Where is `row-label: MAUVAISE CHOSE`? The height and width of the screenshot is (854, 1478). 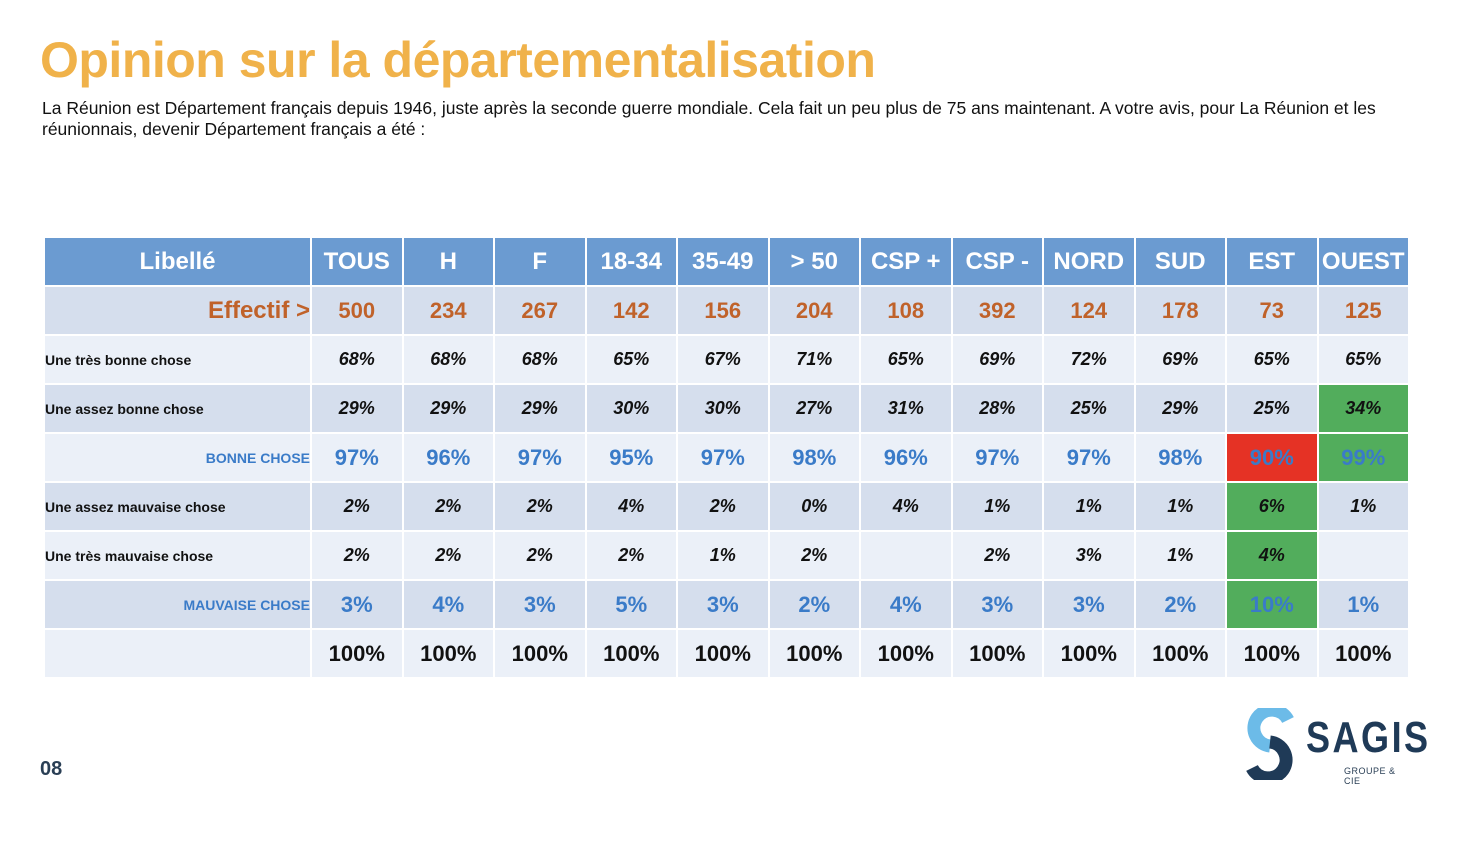
row-label: MAUVAISE CHOSE is located at coordinates (177, 604).